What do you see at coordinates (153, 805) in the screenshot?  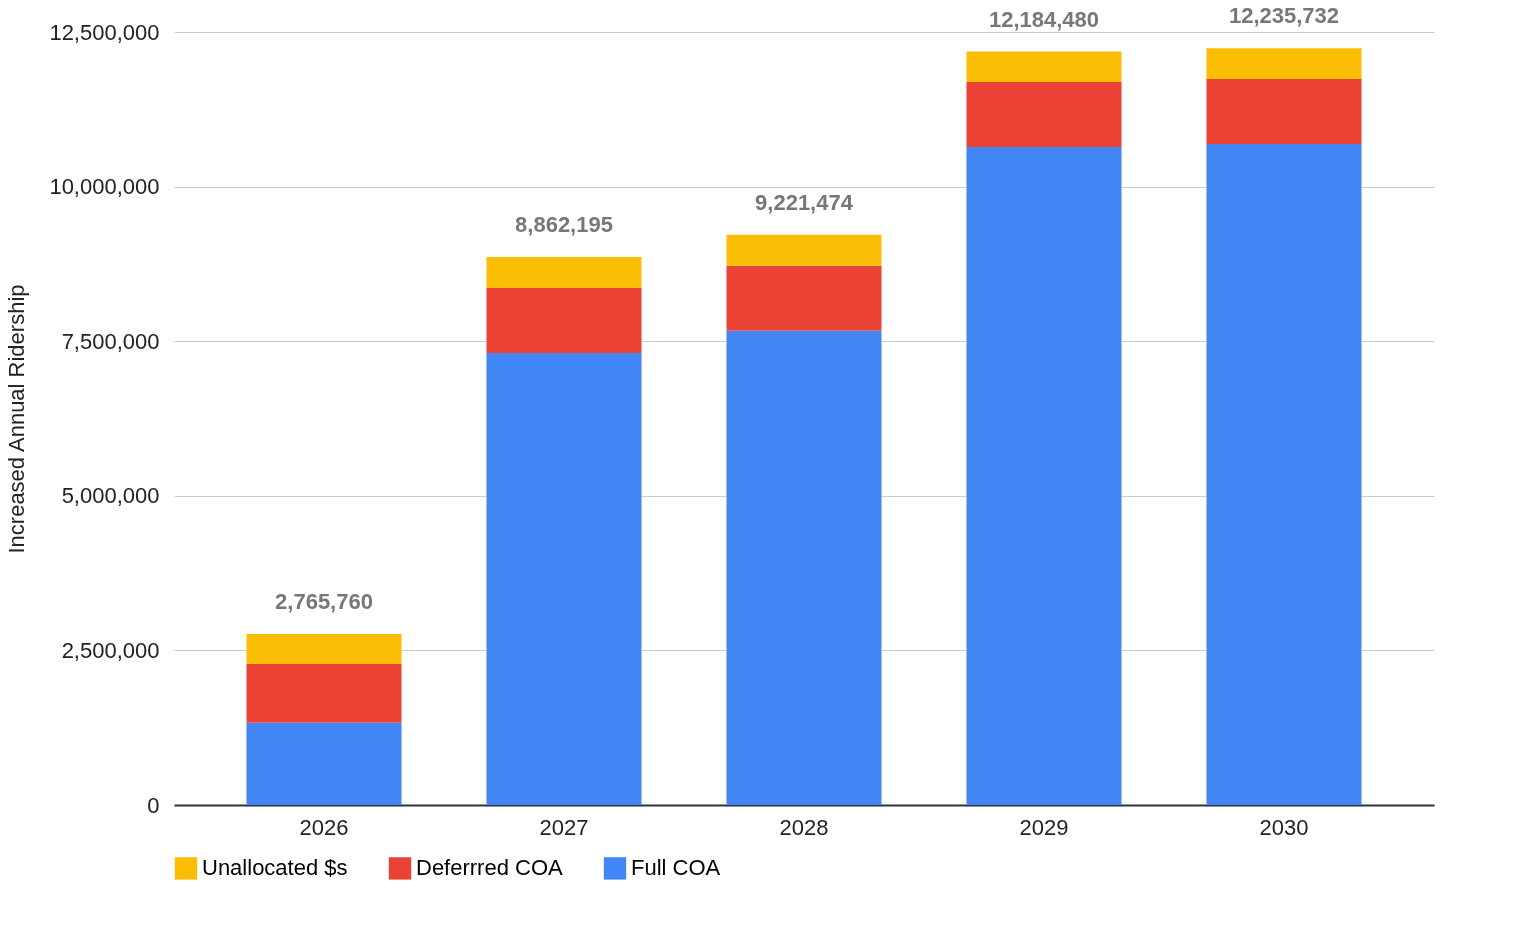 I see `y-tick-label: 0` at bounding box center [153, 805].